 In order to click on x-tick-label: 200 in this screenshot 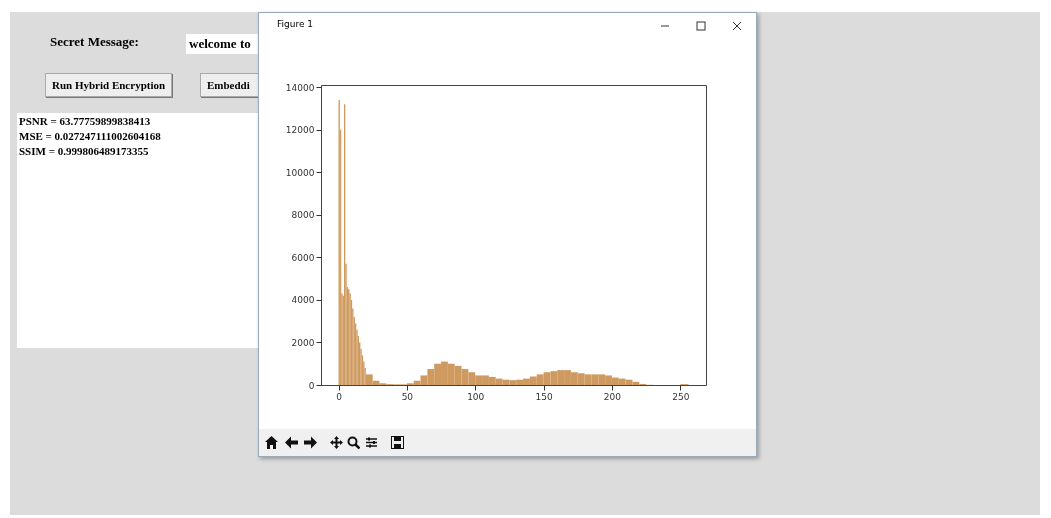, I will do `click(612, 396)`.